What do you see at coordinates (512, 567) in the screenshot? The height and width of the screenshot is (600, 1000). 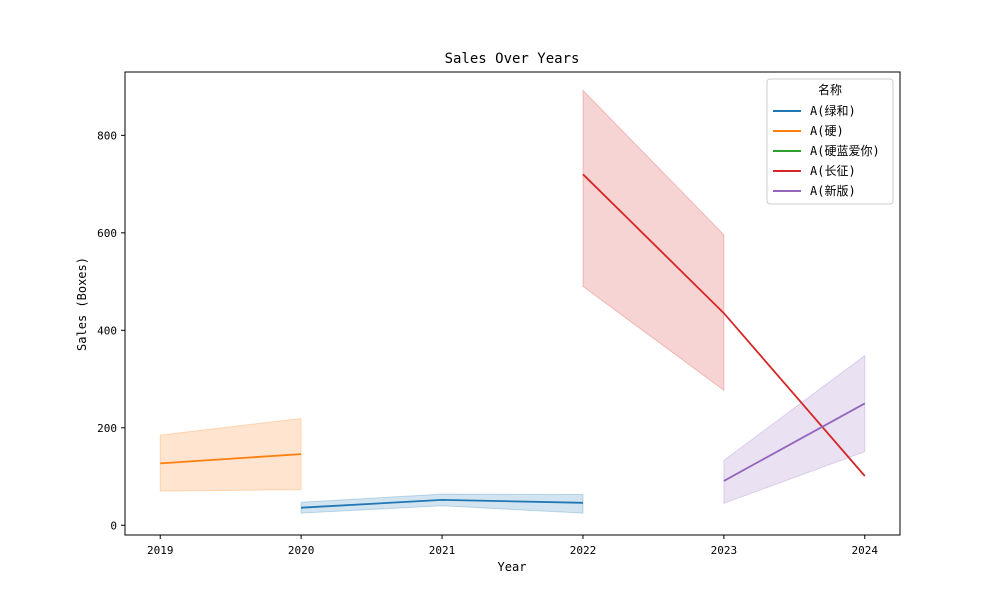 I see `x-axis-label: Year` at bounding box center [512, 567].